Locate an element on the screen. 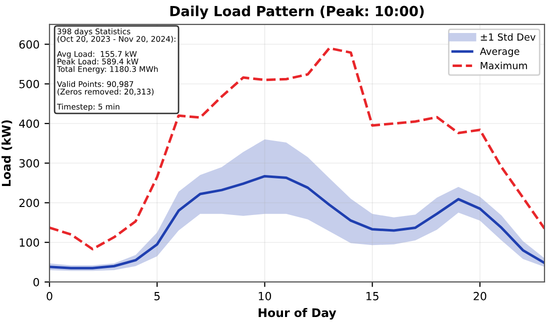 The image size is (550, 326). y-axis-title: Load (kW) is located at coordinates (7, 153).